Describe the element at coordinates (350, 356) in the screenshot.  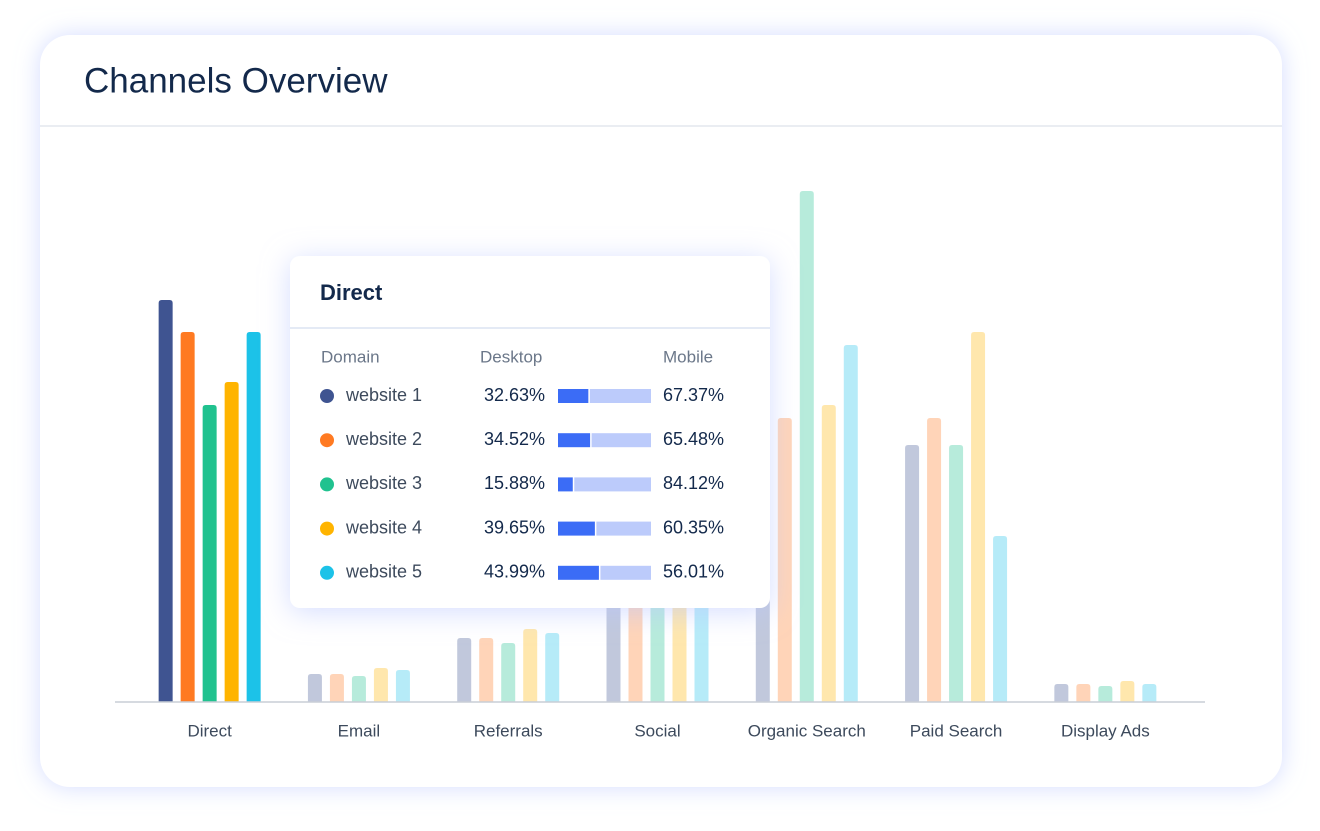
I see `tooltip-header: Domain` at that location.